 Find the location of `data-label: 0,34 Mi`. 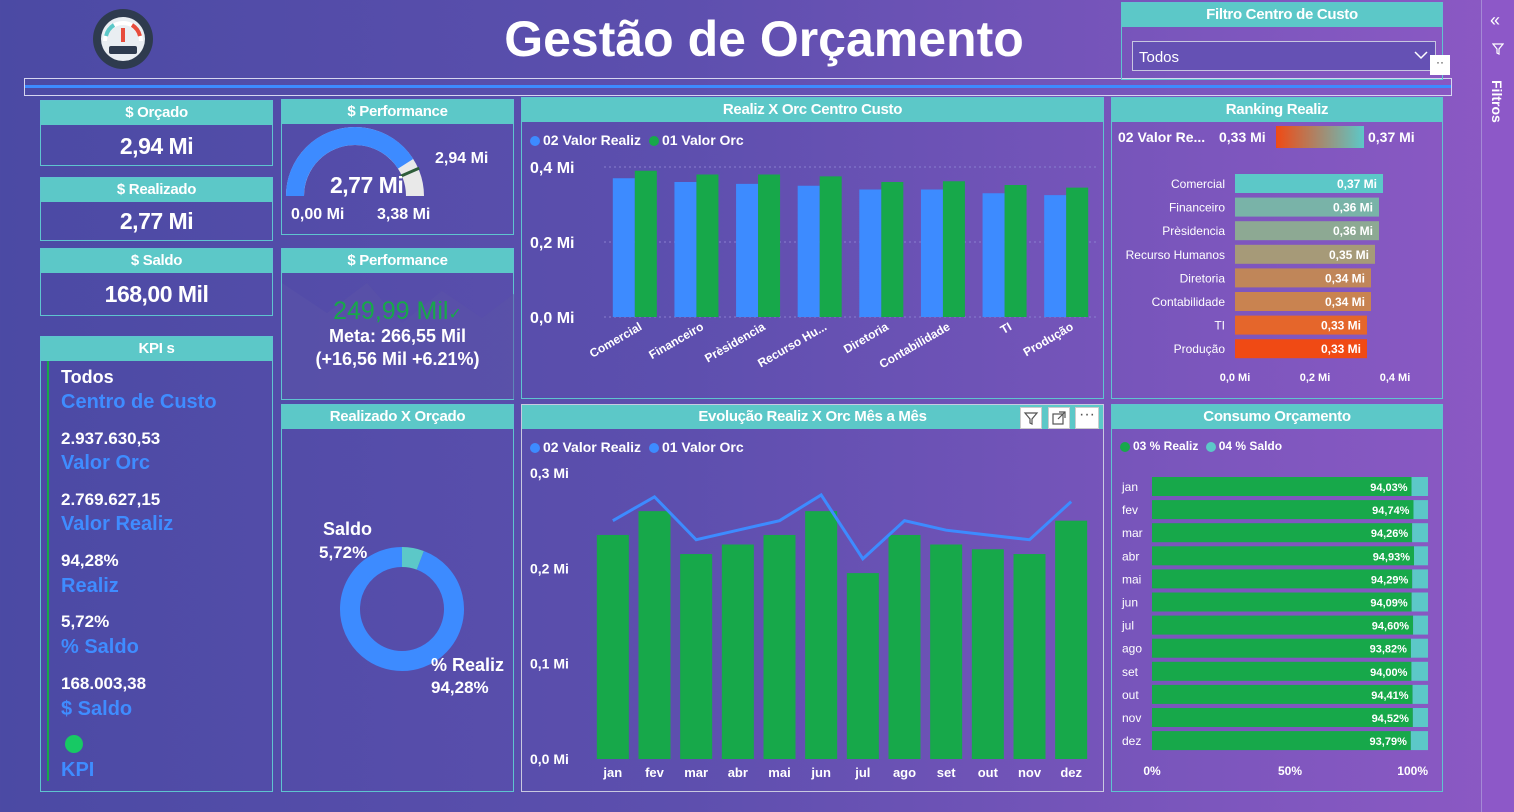

data-label: 0,34 Mi is located at coordinates (1345, 278).